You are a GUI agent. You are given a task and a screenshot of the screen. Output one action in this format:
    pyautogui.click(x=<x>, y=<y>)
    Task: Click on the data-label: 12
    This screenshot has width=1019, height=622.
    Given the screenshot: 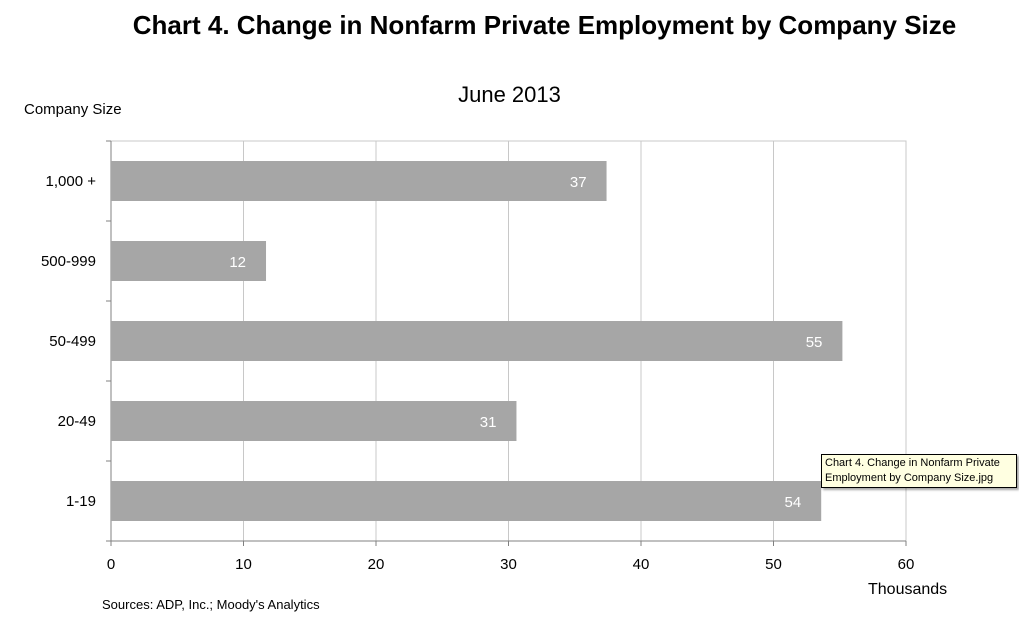 What is the action you would take?
    pyautogui.click(x=237, y=262)
    